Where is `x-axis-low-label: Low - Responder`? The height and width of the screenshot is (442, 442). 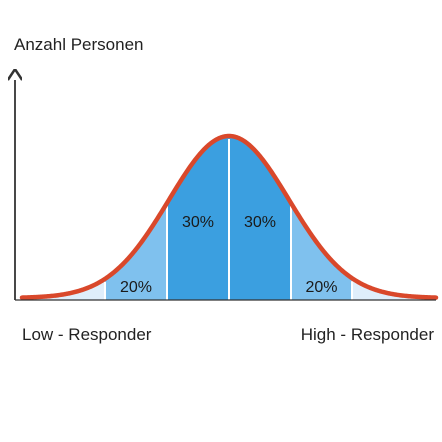 x-axis-low-label: Low - Responder is located at coordinates (87, 334).